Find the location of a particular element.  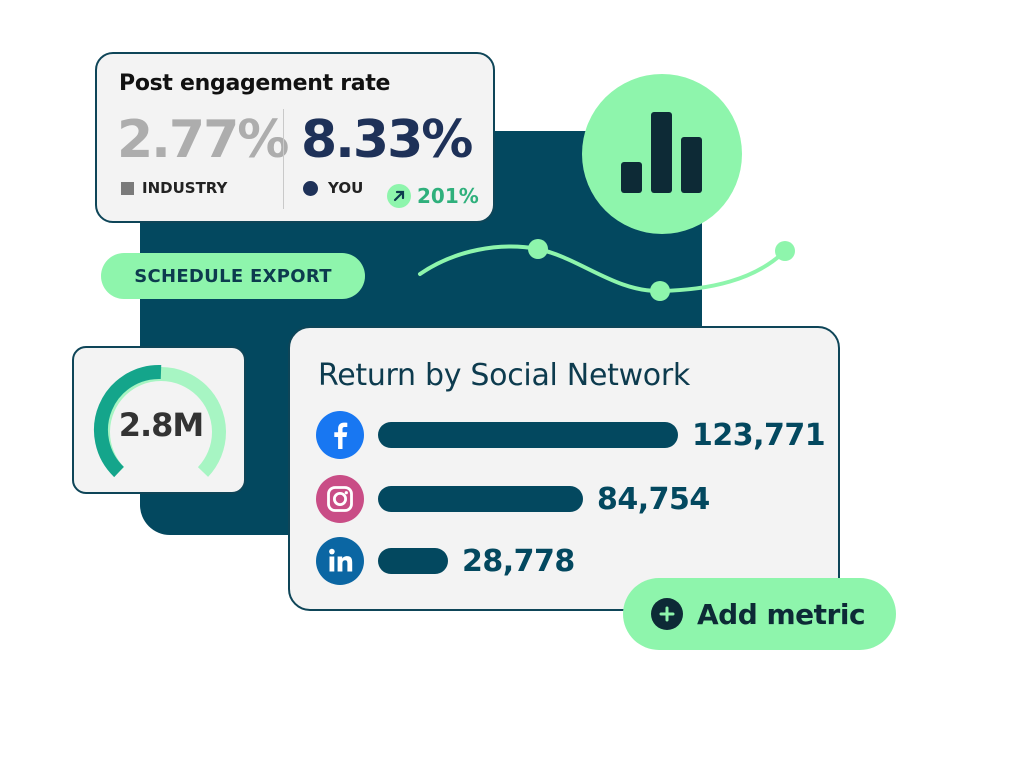

you-legend: YOU is located at coordinates (333, 188).